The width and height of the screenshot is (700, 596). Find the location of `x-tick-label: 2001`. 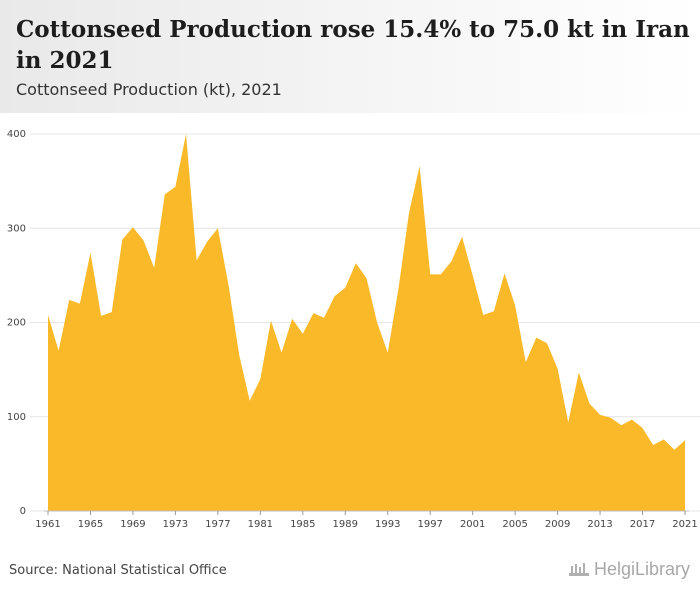

x-tick-label: 2001 is located at coordinates (472, 524).